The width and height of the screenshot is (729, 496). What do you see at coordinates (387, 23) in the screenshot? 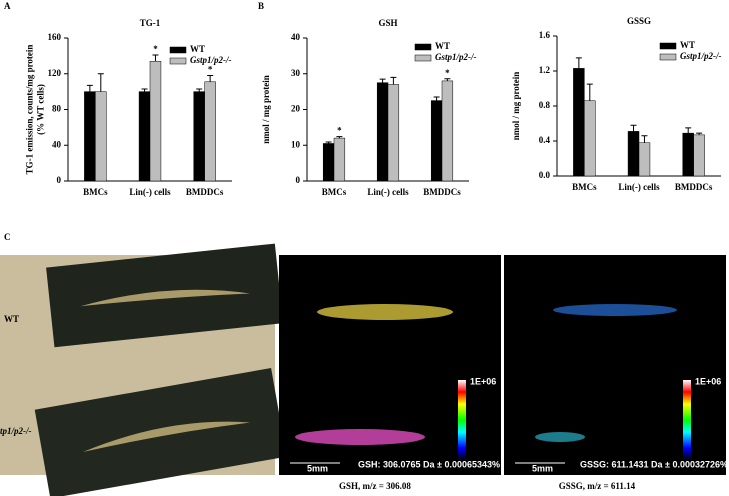
I see `chart-title: GSH` at bounding box center [387, 23].